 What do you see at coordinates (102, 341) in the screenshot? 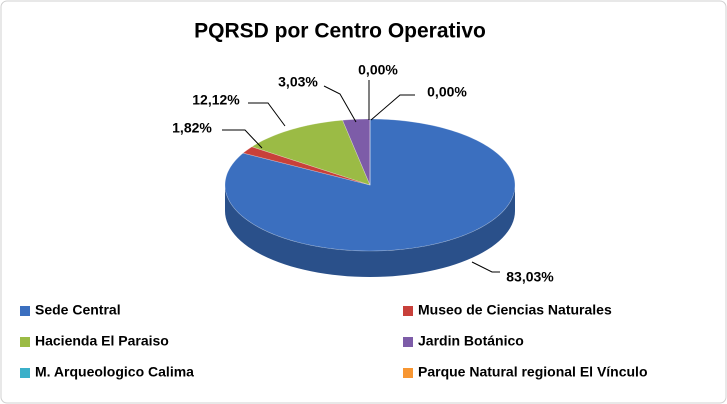
I see `legend-label: Hacienda El Paraiso` at bounding box center [102, 341].